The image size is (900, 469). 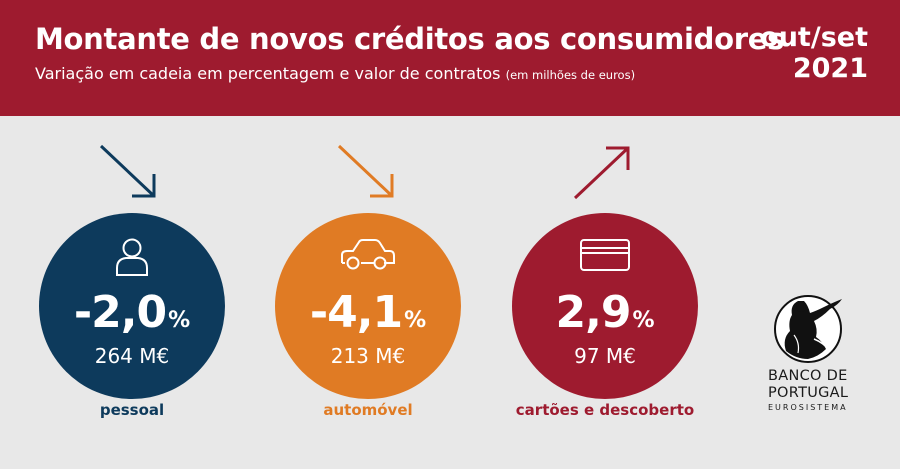 I want to click on logo-wordmark: BANCO DE PORTUGAL EUROSISTEMA, so click(x=808, y=390).